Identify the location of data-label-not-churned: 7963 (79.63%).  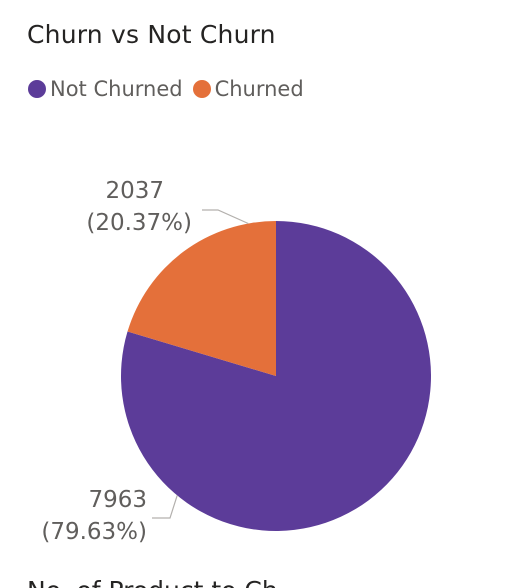
(86, 516).